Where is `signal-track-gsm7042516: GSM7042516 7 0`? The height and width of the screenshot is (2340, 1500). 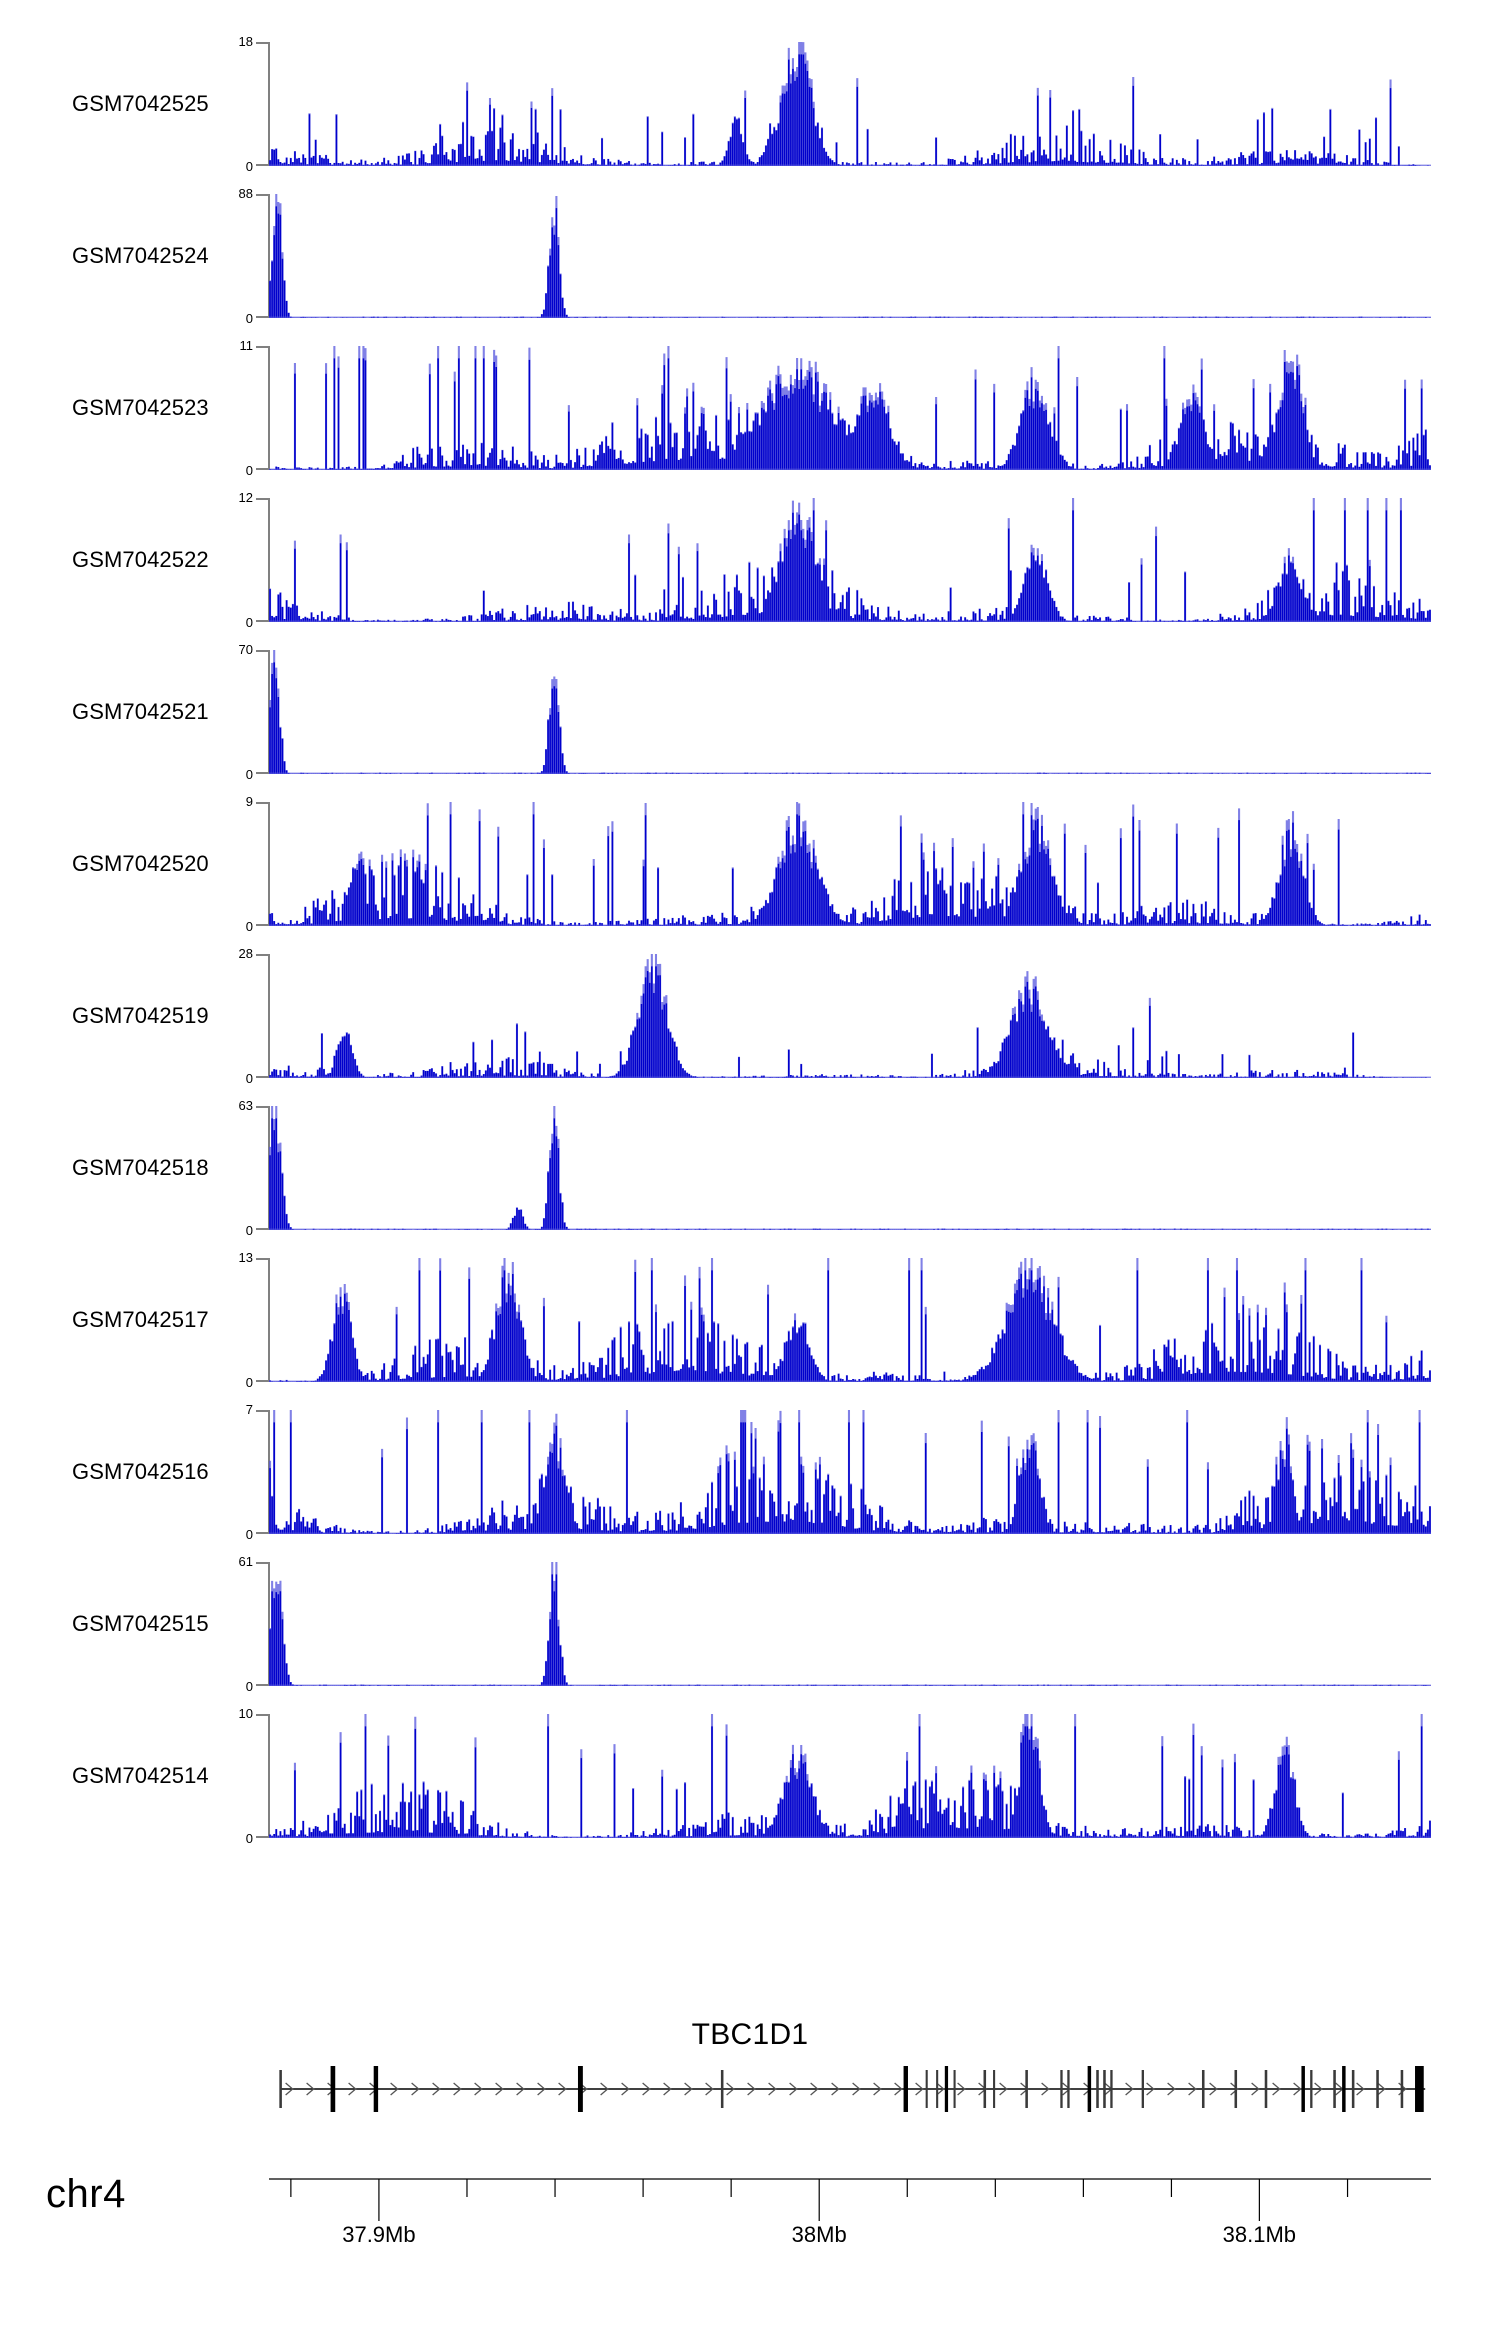 signal-track-gsm7042516: GSM7042516 7 0 is located at coordinates (750, 1472).